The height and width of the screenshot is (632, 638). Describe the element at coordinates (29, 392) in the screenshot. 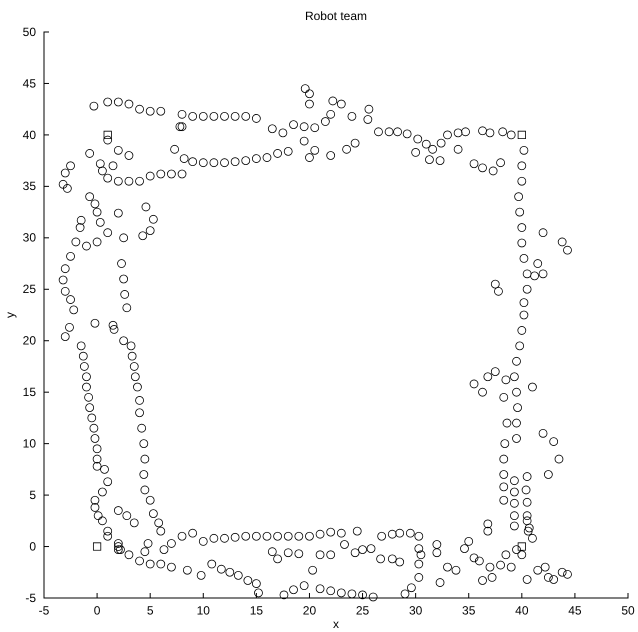

I see `y-tick-label: 15` at that location.